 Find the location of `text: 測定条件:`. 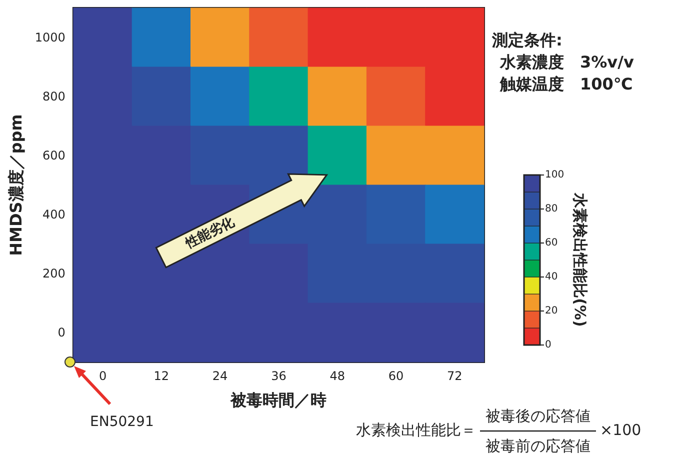

text: 測定条件: is located at coordinates (526, 40).